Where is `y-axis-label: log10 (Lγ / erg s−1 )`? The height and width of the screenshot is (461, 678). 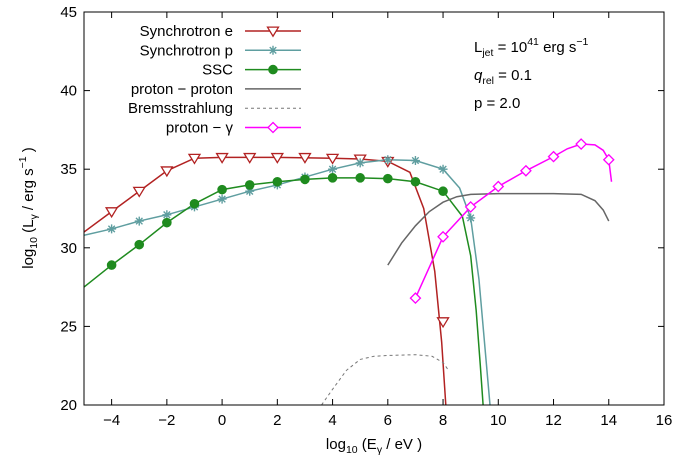
y-axis-label: log10 (Lγ / erg s−1 ) is located at coordinates (28, 208).